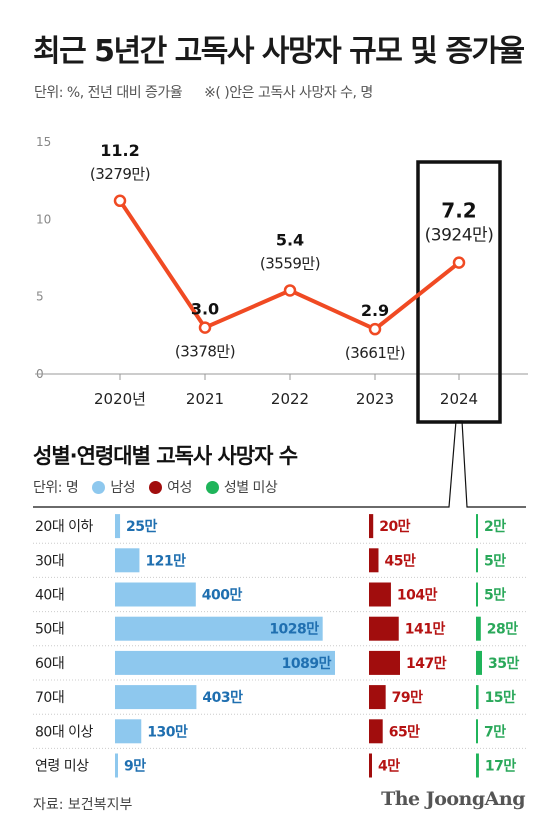 This screenshot has height=833, width=559. I want to click on legend-unknown-label: 성별 미상, so click(250, 488).